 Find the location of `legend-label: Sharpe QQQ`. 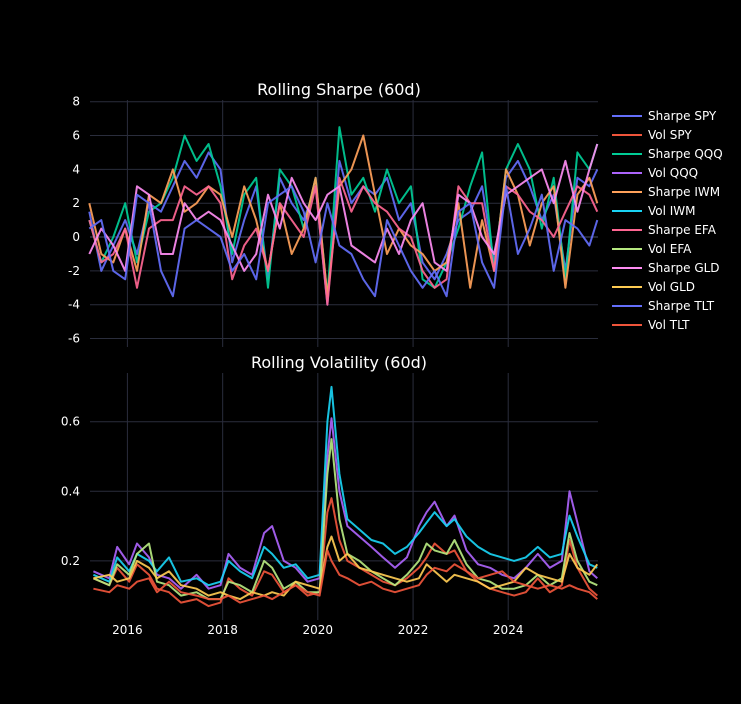

legend-label: Sharpe QQQ is located at coordinates (685, 154).